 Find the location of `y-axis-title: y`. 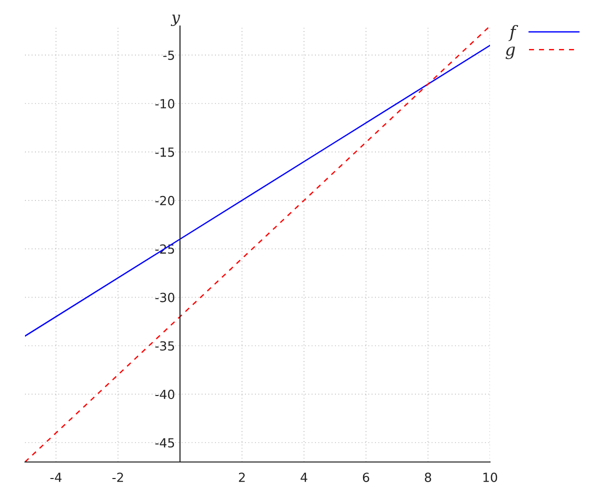

y-axis-title: y is located at coordinates (175, 20).